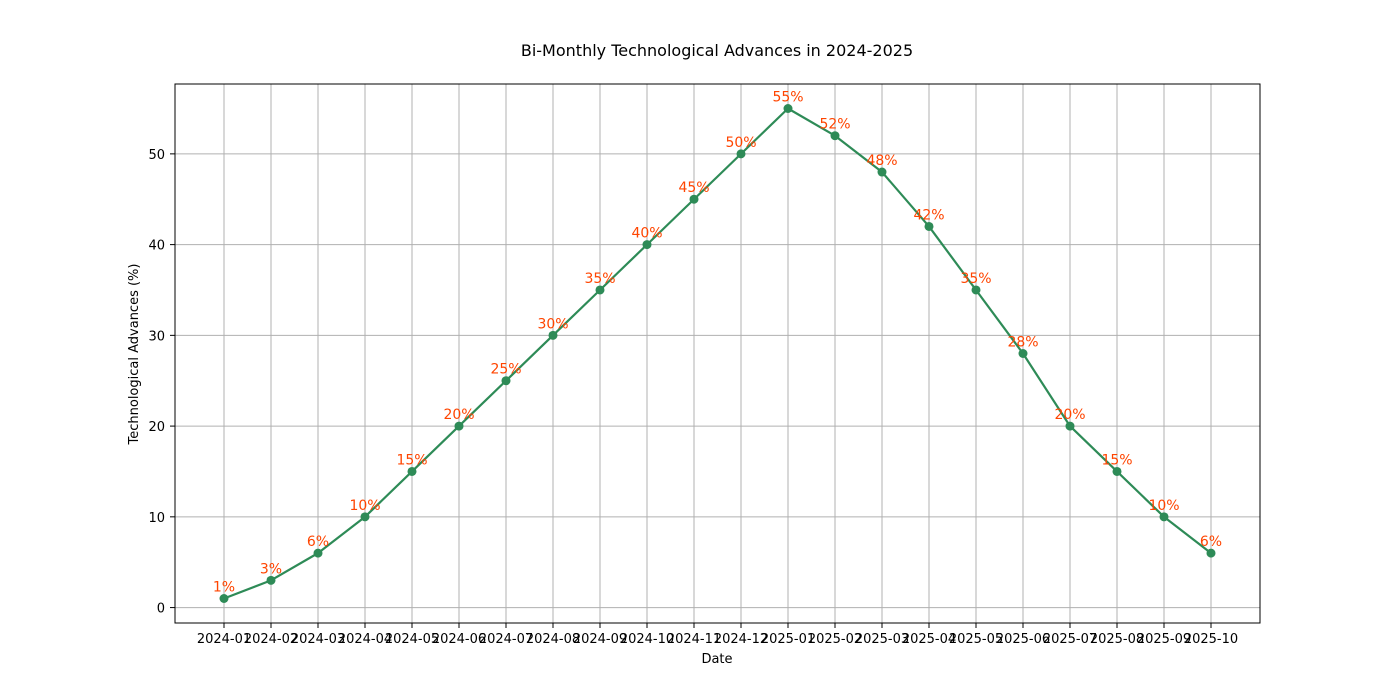  What do you see at coordinates (976, 639) in the screenshot?
I see `x-tick-label: 2025-05` at bounding box center [976, 639].